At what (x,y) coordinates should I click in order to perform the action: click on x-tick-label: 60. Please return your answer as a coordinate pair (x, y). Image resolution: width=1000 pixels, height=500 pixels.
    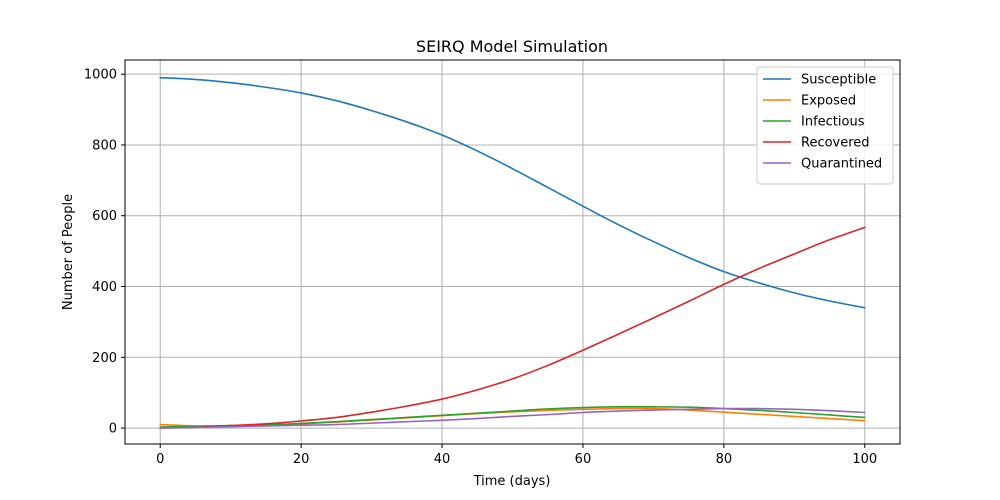
    Looking at the image, I should click on (583, 459).